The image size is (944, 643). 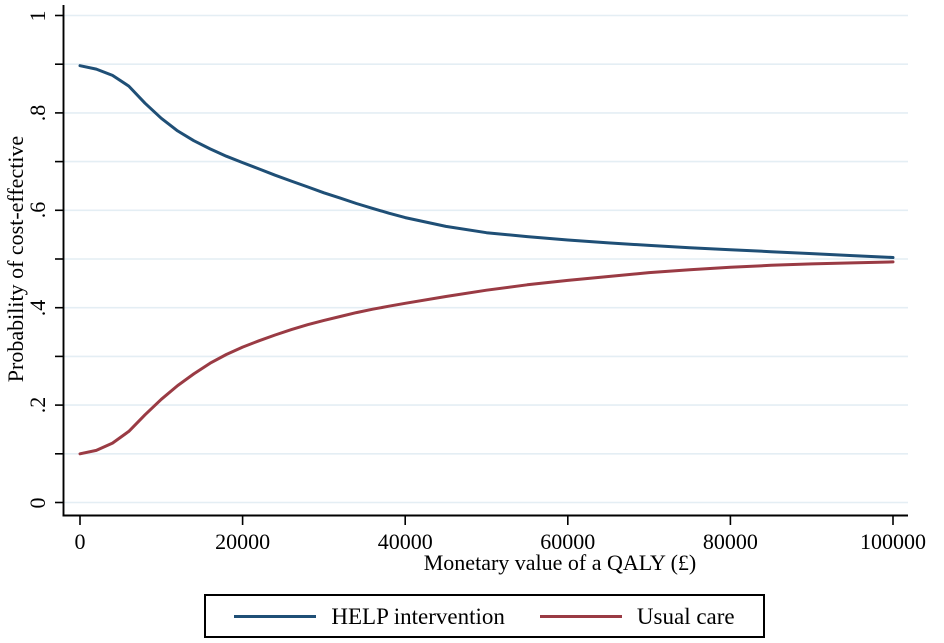 What do you see at coordinates (568, 541) in the screenshot?
I see `x-tick-label: 60000` at bounding box center [568, 541].